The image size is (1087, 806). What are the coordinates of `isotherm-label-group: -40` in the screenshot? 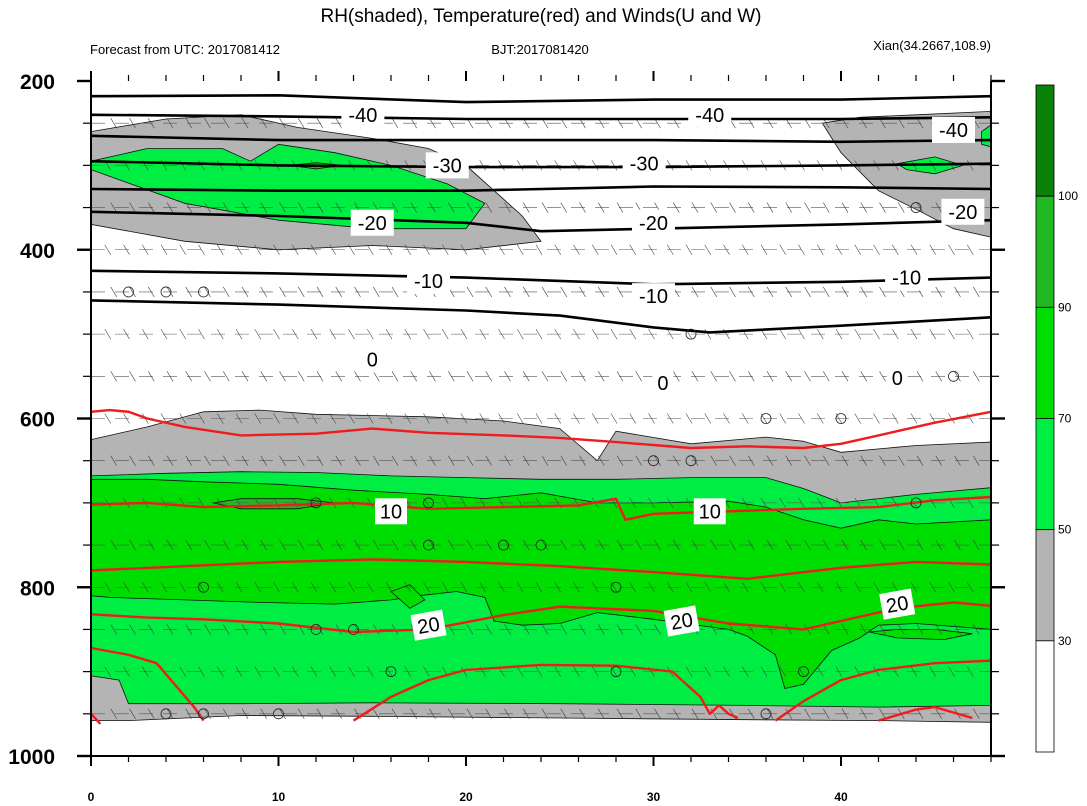 It's located at (953, 129).